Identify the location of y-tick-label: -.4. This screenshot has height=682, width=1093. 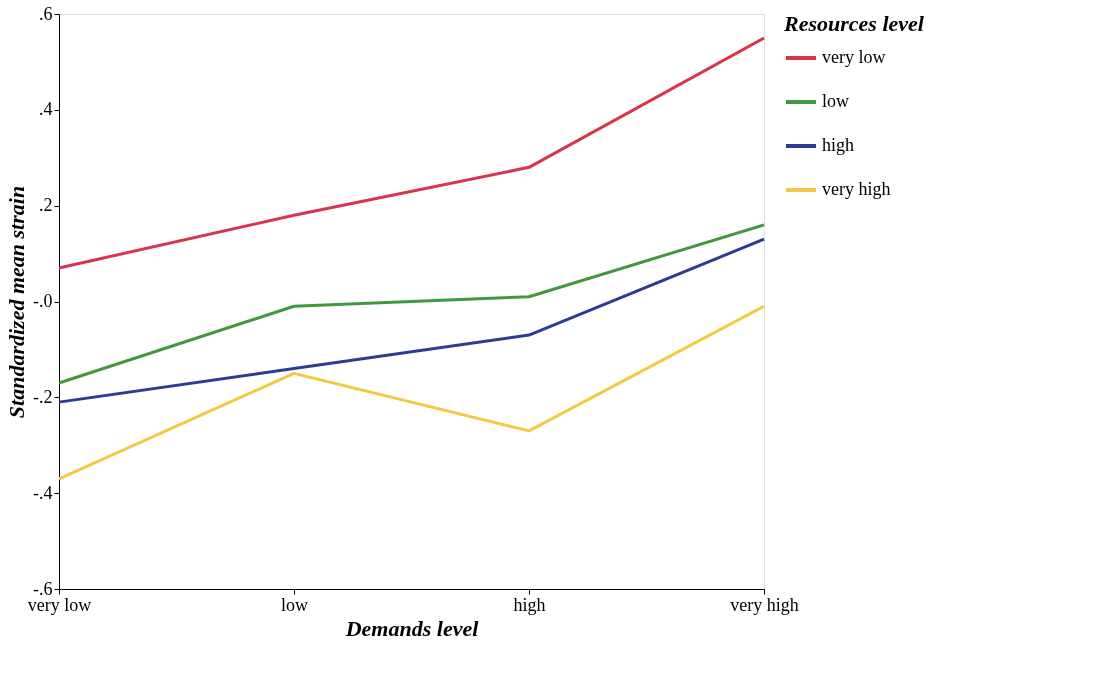
(43, 492).